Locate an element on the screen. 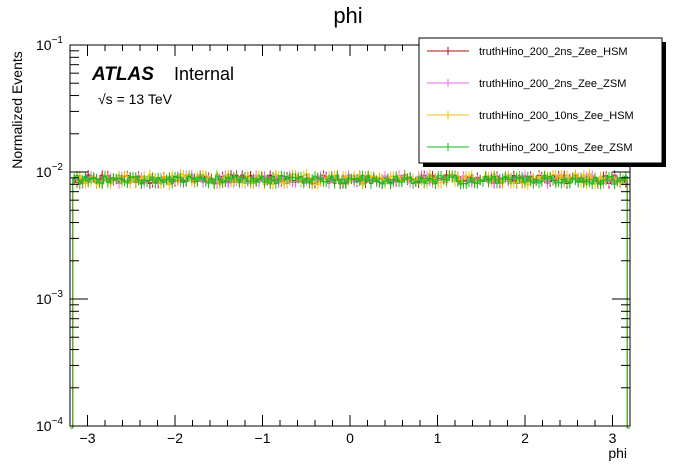  chart-title: phi is located at coordinates (347, 15).